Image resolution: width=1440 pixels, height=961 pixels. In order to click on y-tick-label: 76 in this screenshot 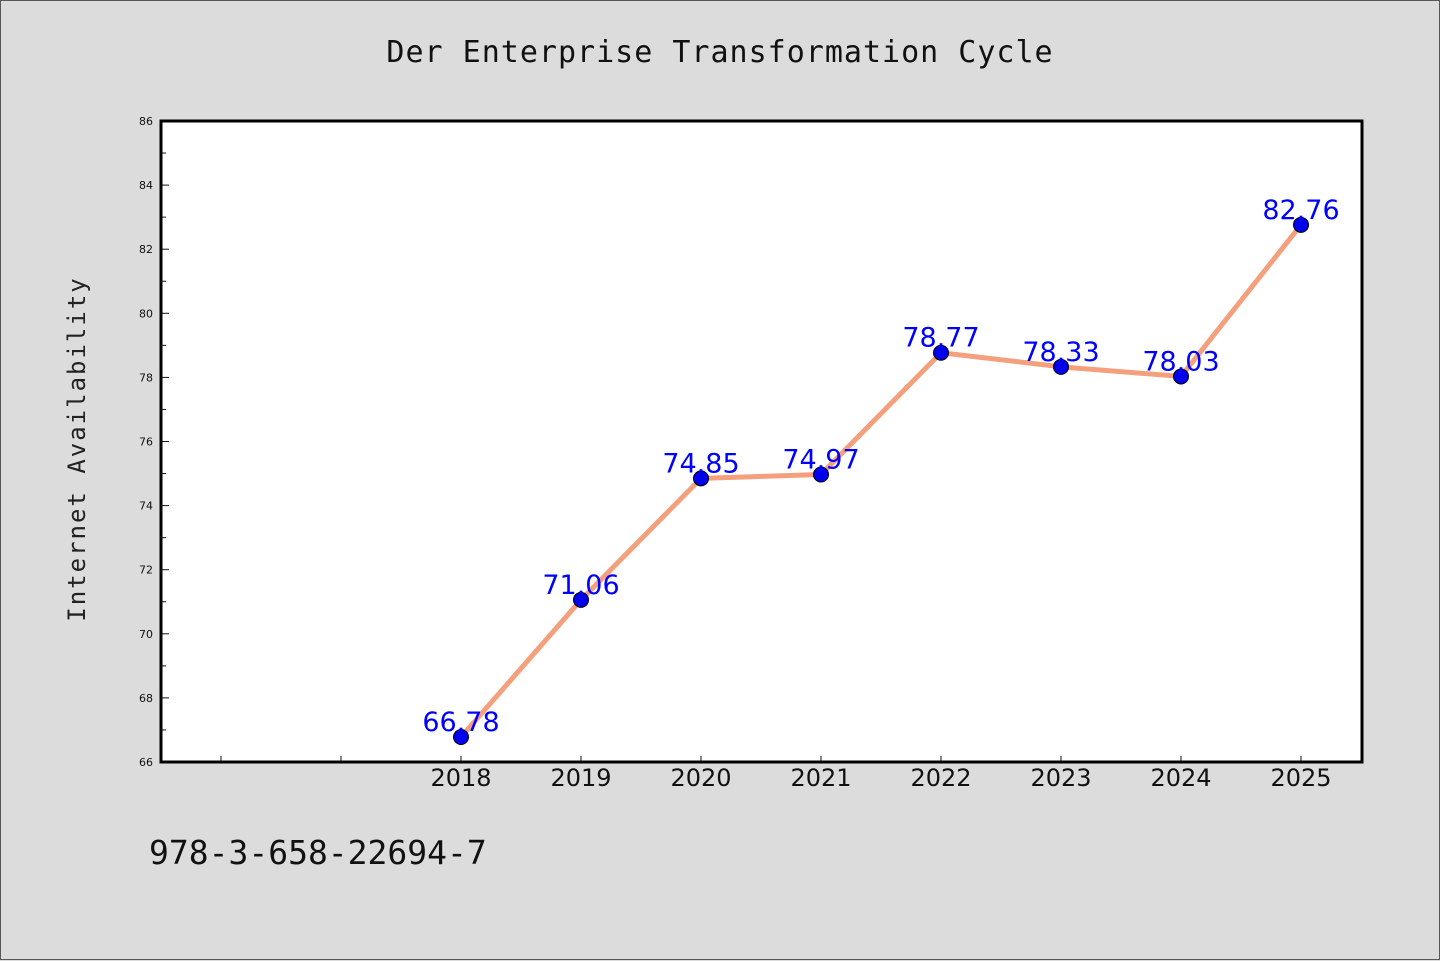, I will do `click(146, 442)`.